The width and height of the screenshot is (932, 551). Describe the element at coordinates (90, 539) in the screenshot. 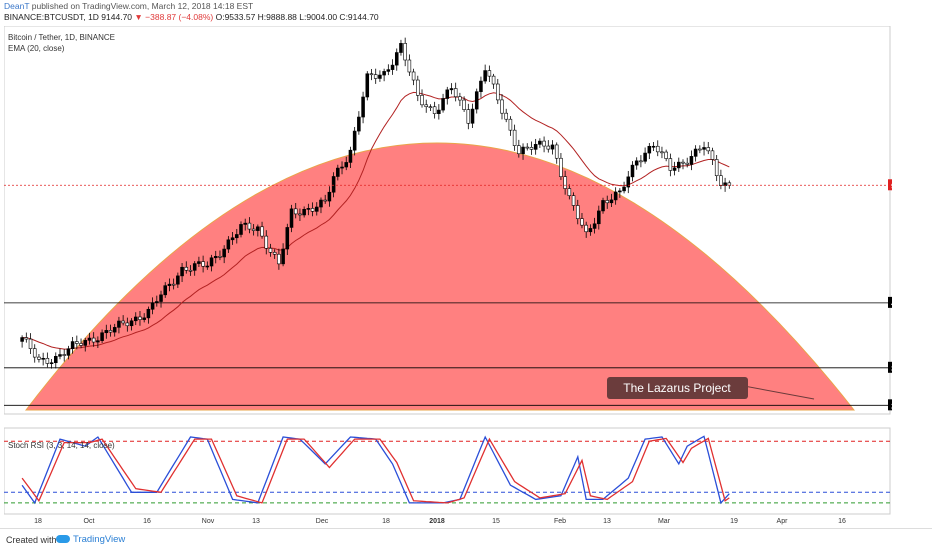

I see `tradingview-logo: TradingView` at that location.